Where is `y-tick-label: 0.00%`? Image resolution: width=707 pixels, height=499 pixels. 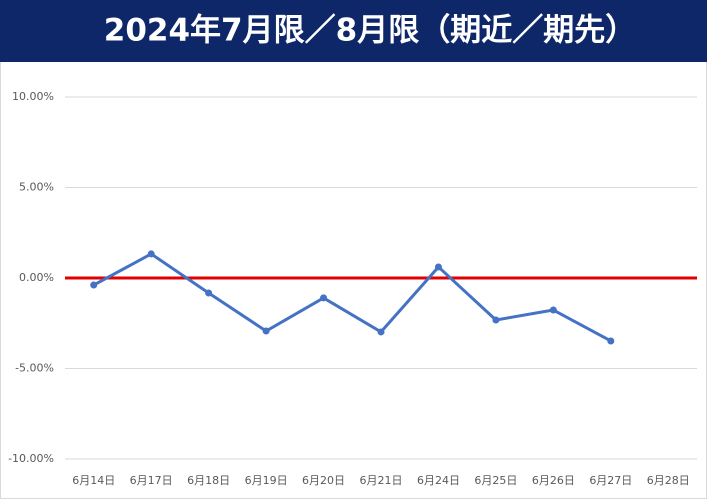 y-tick-label: 0.00% is located at coordinates (36, 277).